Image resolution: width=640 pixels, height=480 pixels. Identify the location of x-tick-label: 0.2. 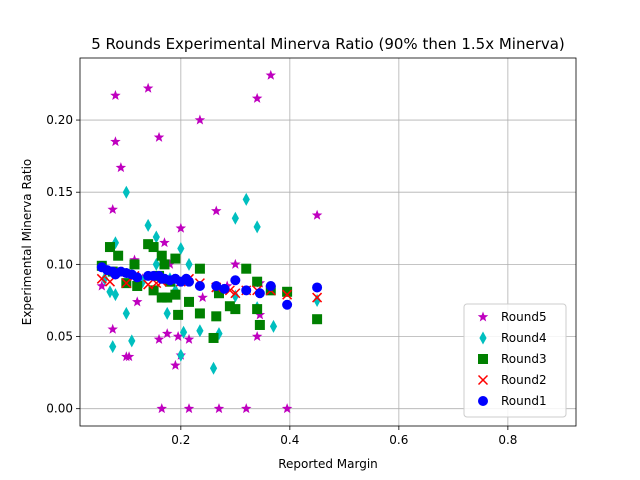
(180, 440).